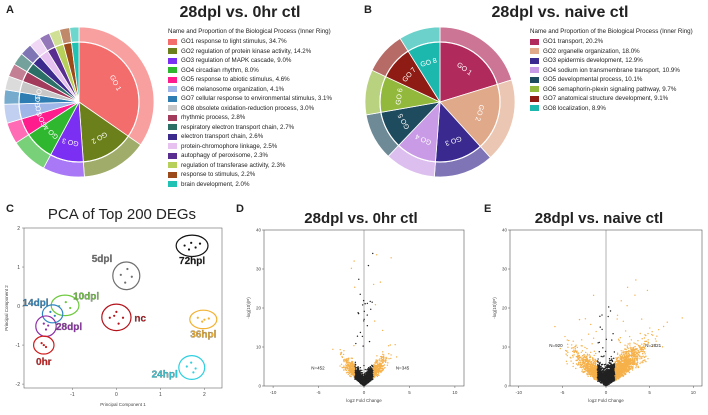  What do you see at coordinates (606, 392) in the screenshot?
I see `volcano-e-x-tick: 0` at bounding box center [606, 392].